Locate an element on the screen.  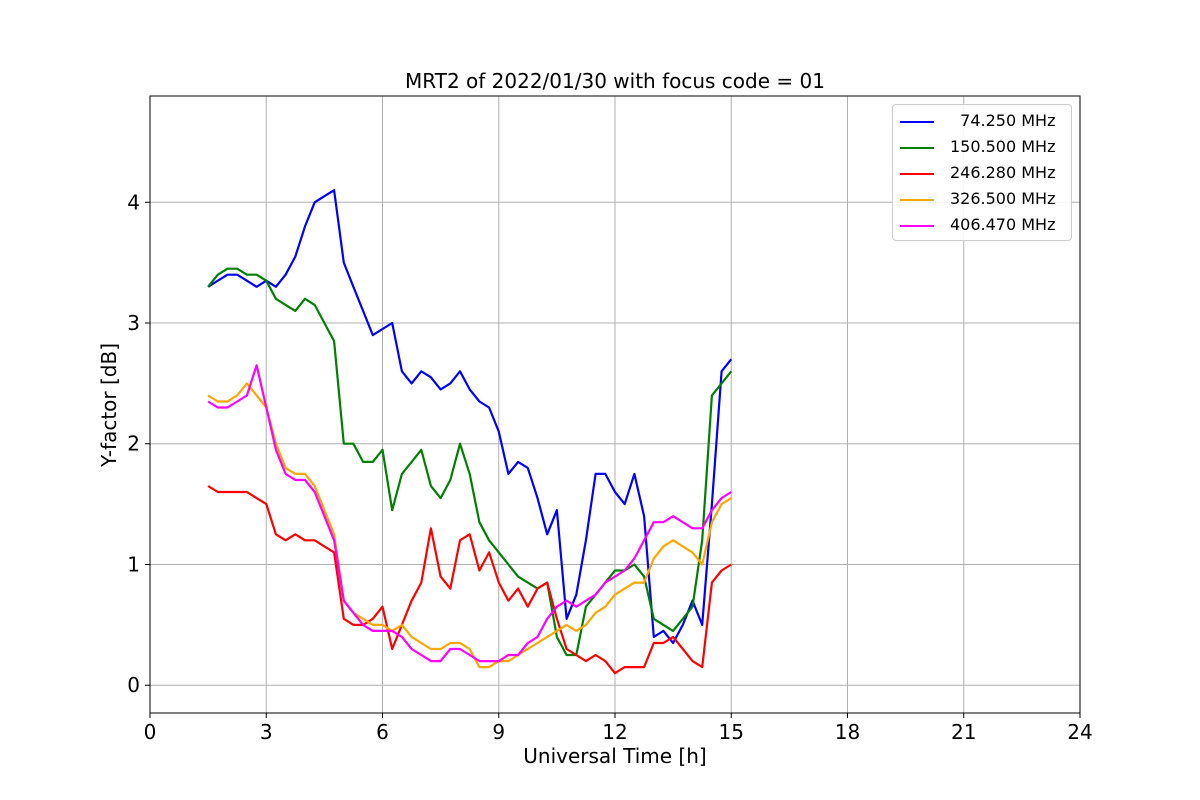
legend-label: 74.250 MHz is located at coordinates (1003, 120).